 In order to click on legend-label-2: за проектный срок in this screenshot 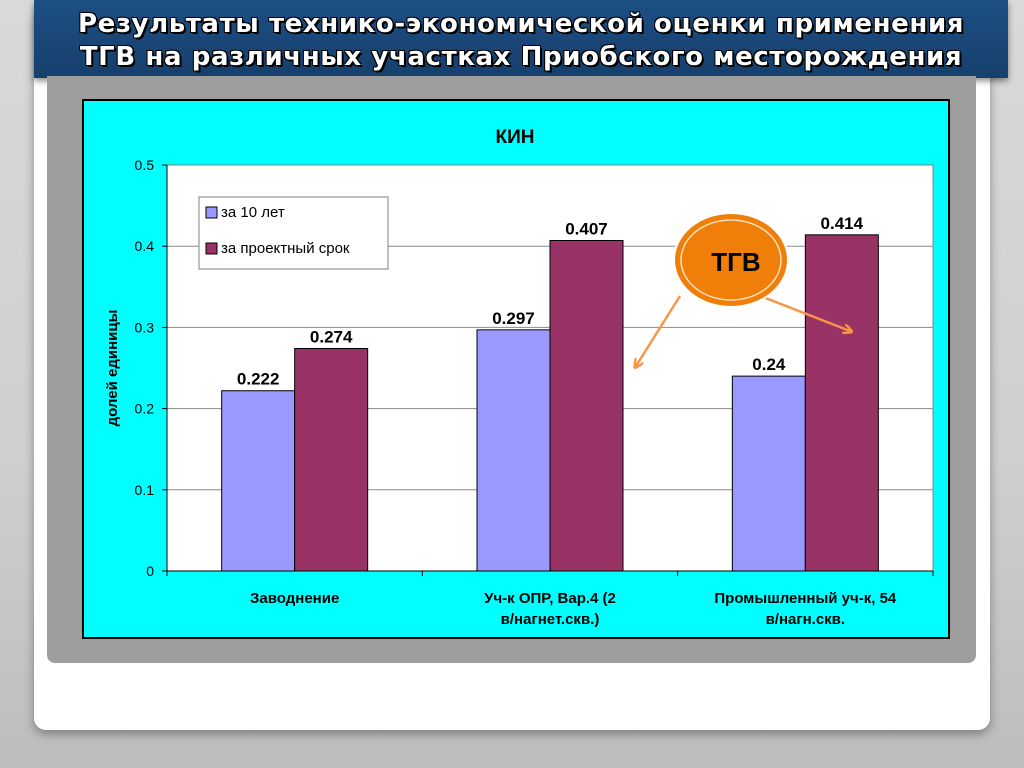, I will do `click(285, 248)`.